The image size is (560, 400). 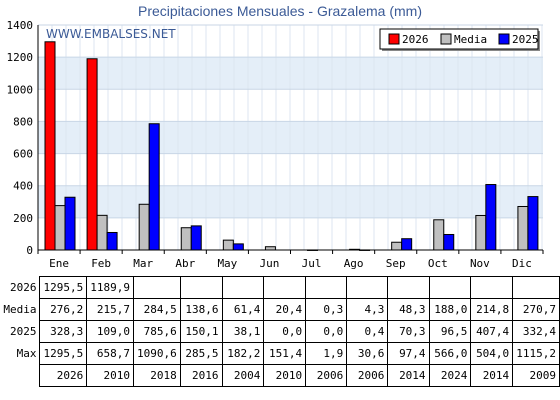 What do you see at coordinates (525, 39) in the screenshot?
I see `legend-label: 2025` at bounding box center [525, 39].